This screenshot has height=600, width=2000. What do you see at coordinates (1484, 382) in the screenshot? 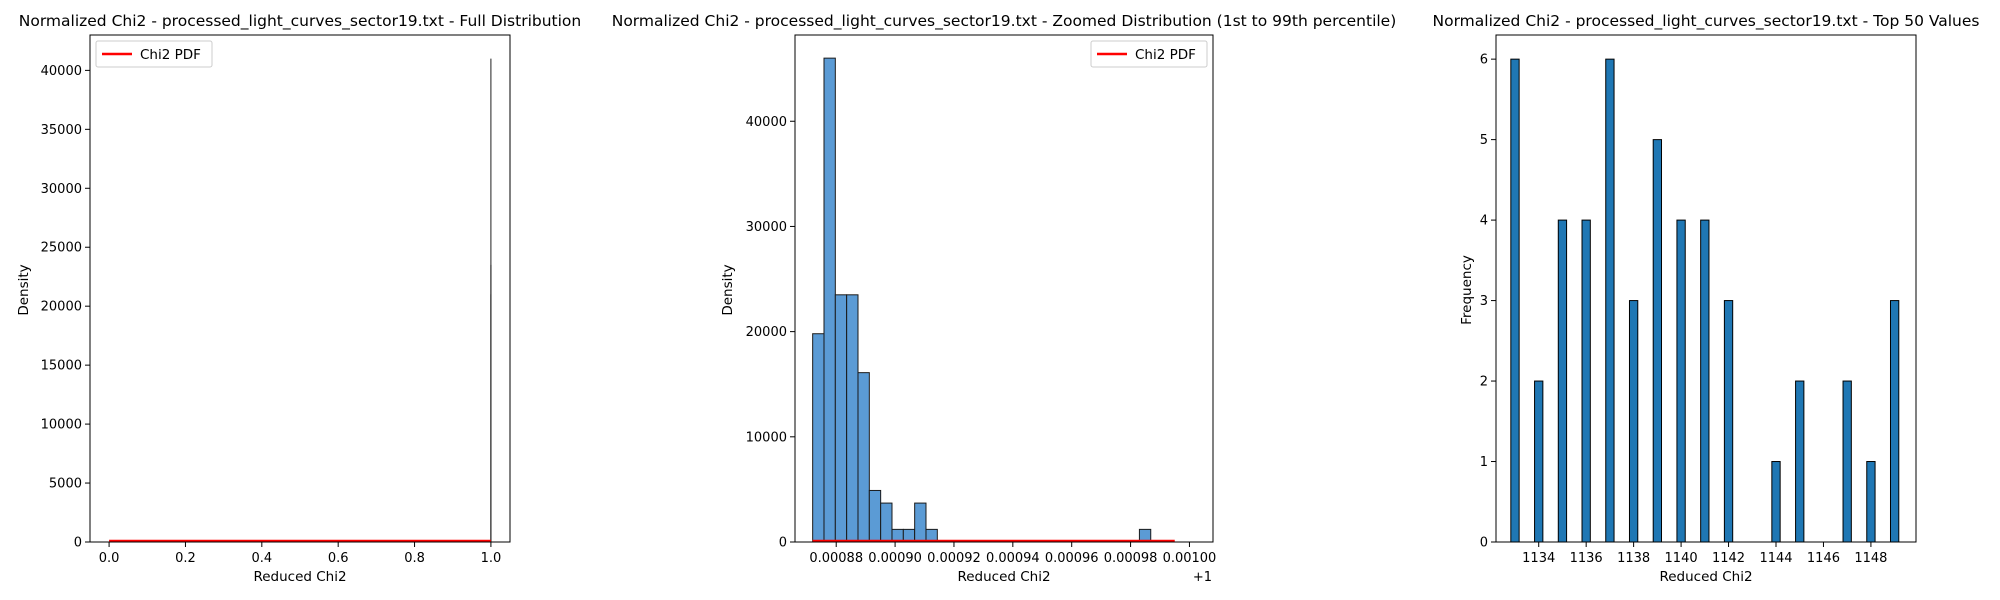
I see `y-tick-label: 2` at bounding box center [1484, 382].